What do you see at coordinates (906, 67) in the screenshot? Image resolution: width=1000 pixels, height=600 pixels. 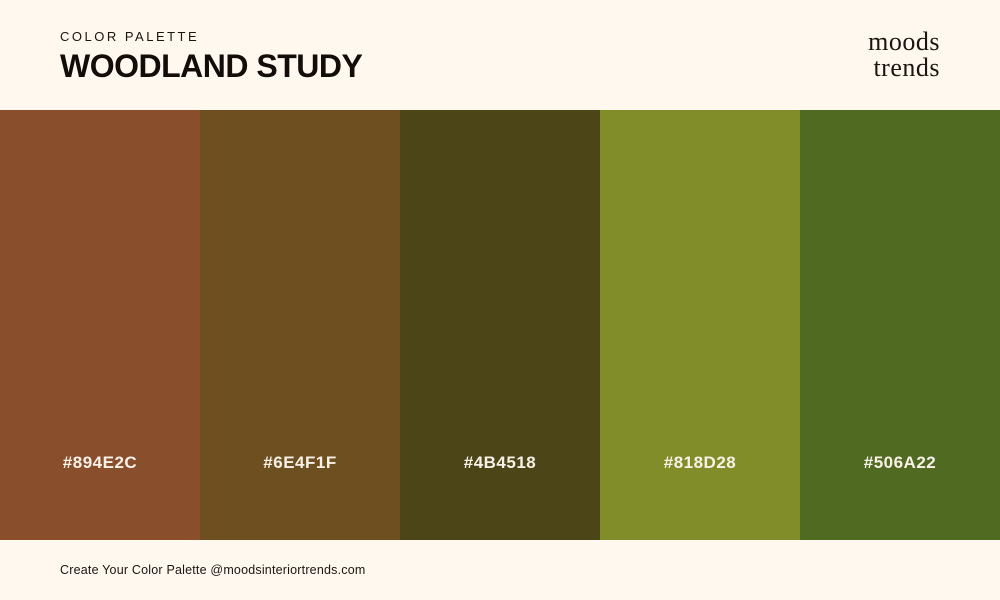 I see `brand-logo-line2: trends` at bounding box center [906, 67].